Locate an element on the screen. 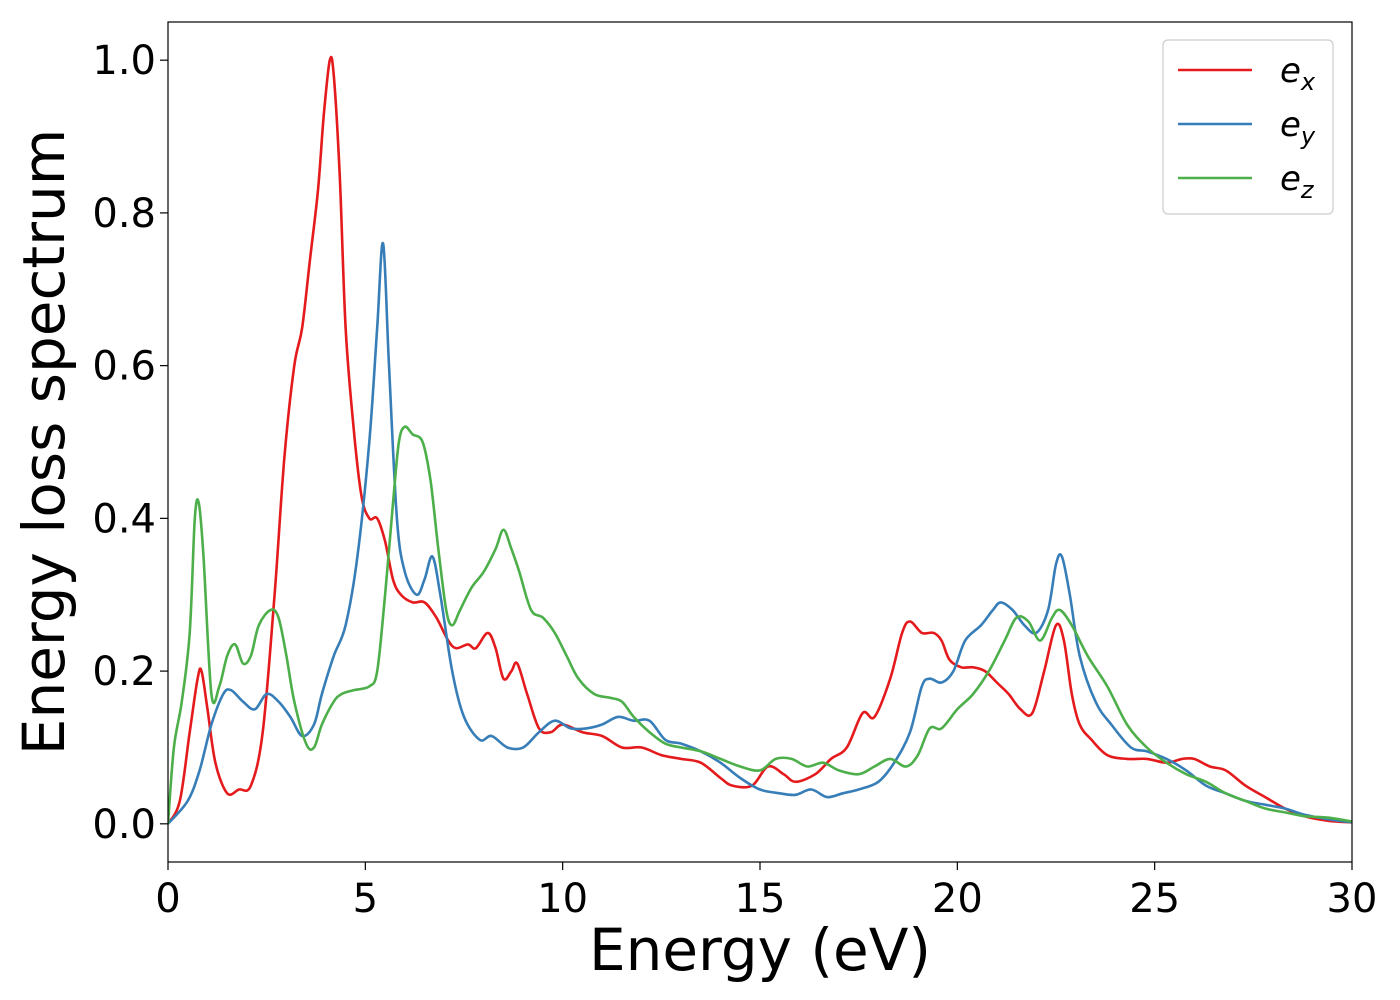  legend-label-e_z: ez is located at coordinates (1297, 181).